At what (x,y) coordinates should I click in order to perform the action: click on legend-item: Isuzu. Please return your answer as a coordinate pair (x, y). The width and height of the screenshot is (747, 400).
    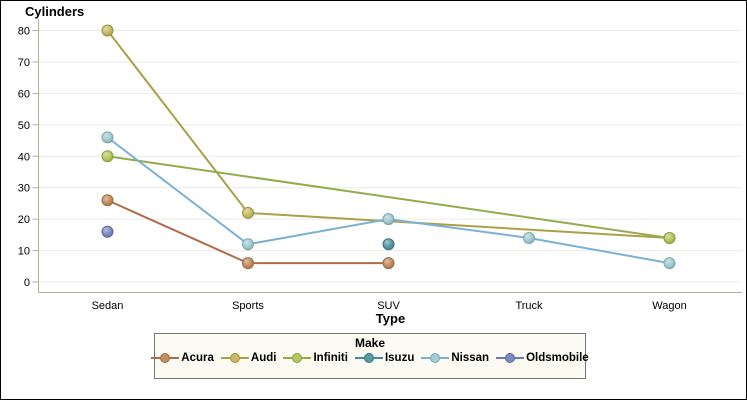
    Looking at the image, I should click on (384, 358).